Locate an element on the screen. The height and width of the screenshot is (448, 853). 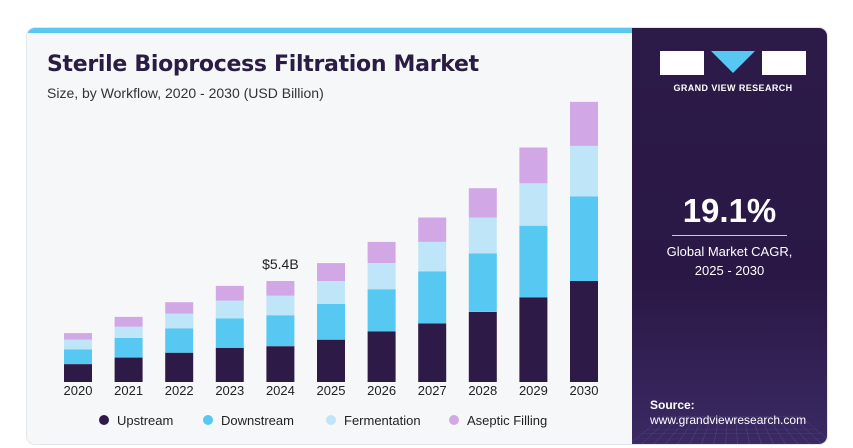
bar-segment-upstream-2030 is located at coordinates (584, 331).